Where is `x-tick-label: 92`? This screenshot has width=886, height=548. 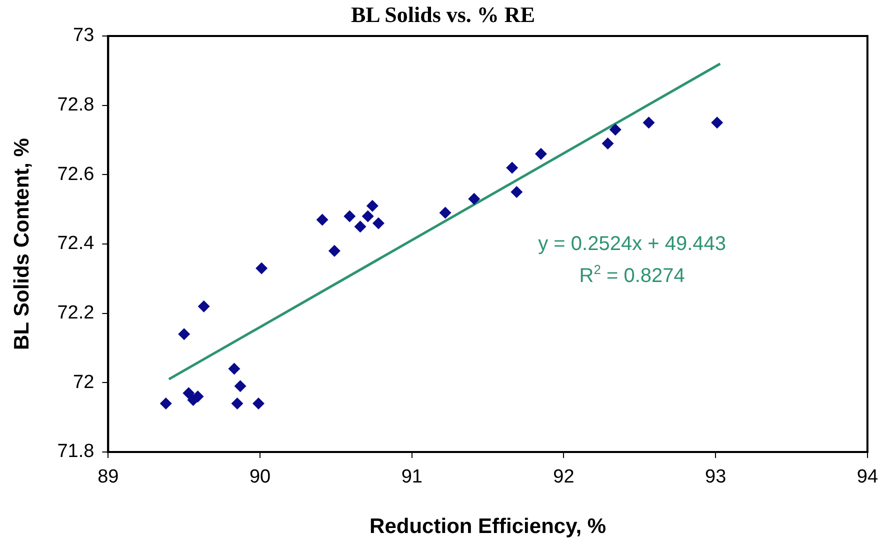 x-tick-label: 92 is located at coordinates (563, 477).